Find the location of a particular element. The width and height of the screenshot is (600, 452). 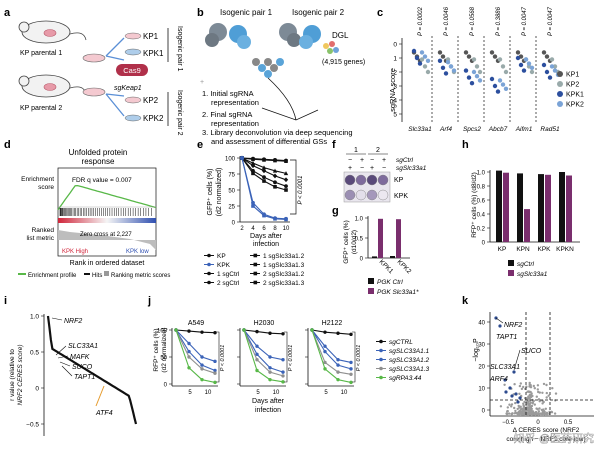

b-step2b: representation is located at coordinates (235, 123).